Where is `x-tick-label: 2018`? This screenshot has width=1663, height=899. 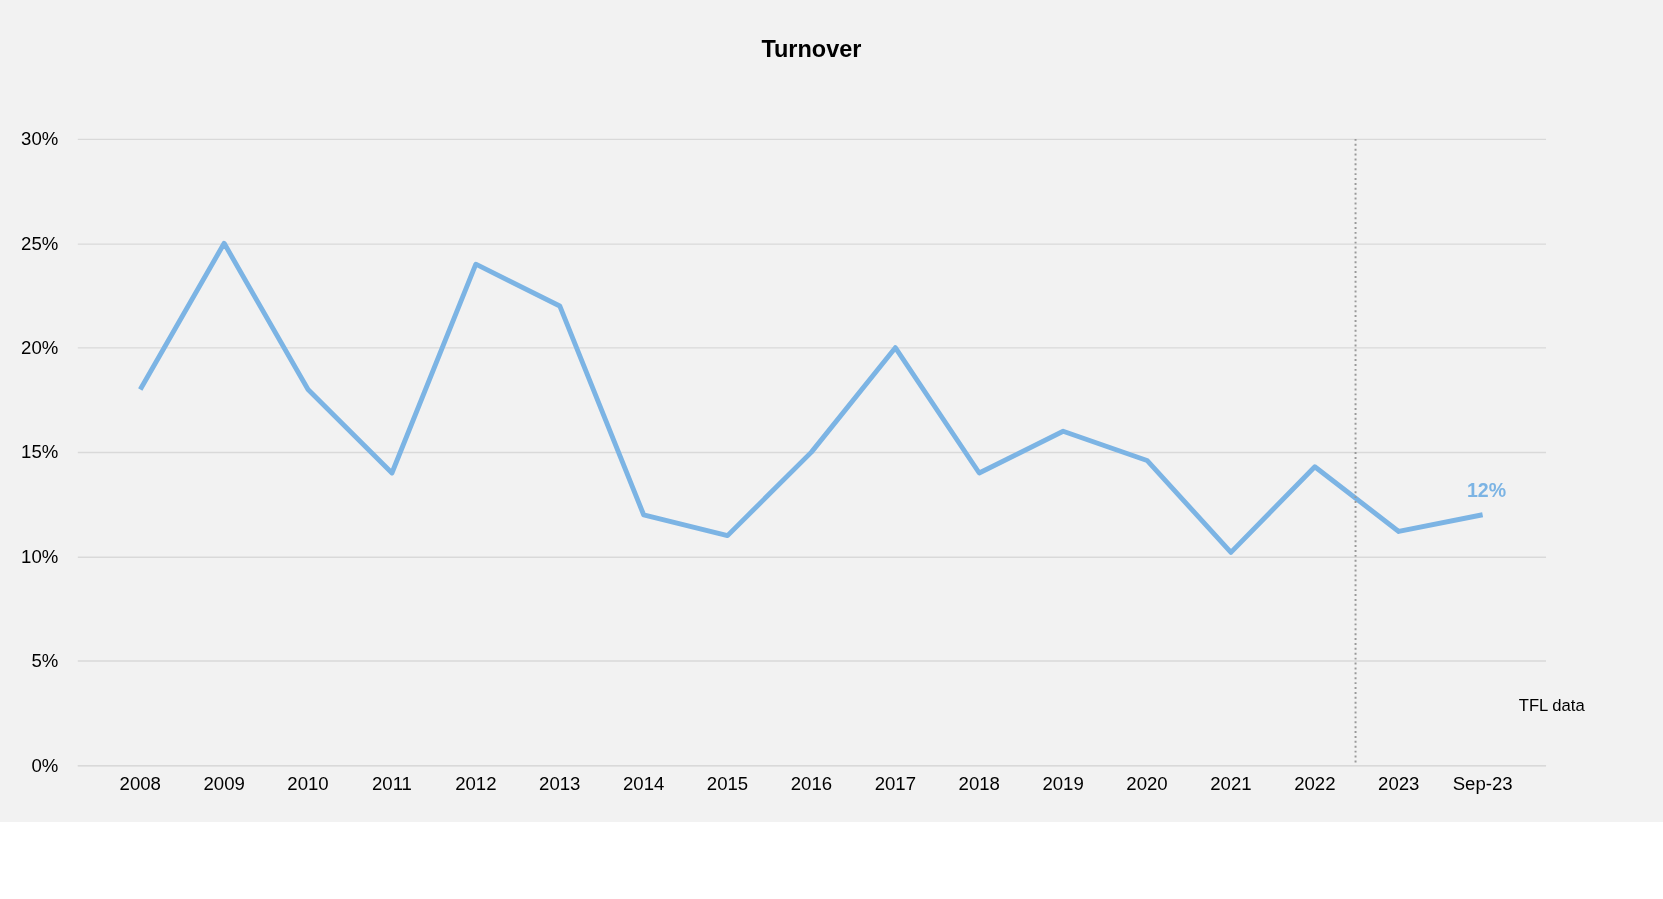 x-tick-label: 2018 is located at coordinates (979, 784).